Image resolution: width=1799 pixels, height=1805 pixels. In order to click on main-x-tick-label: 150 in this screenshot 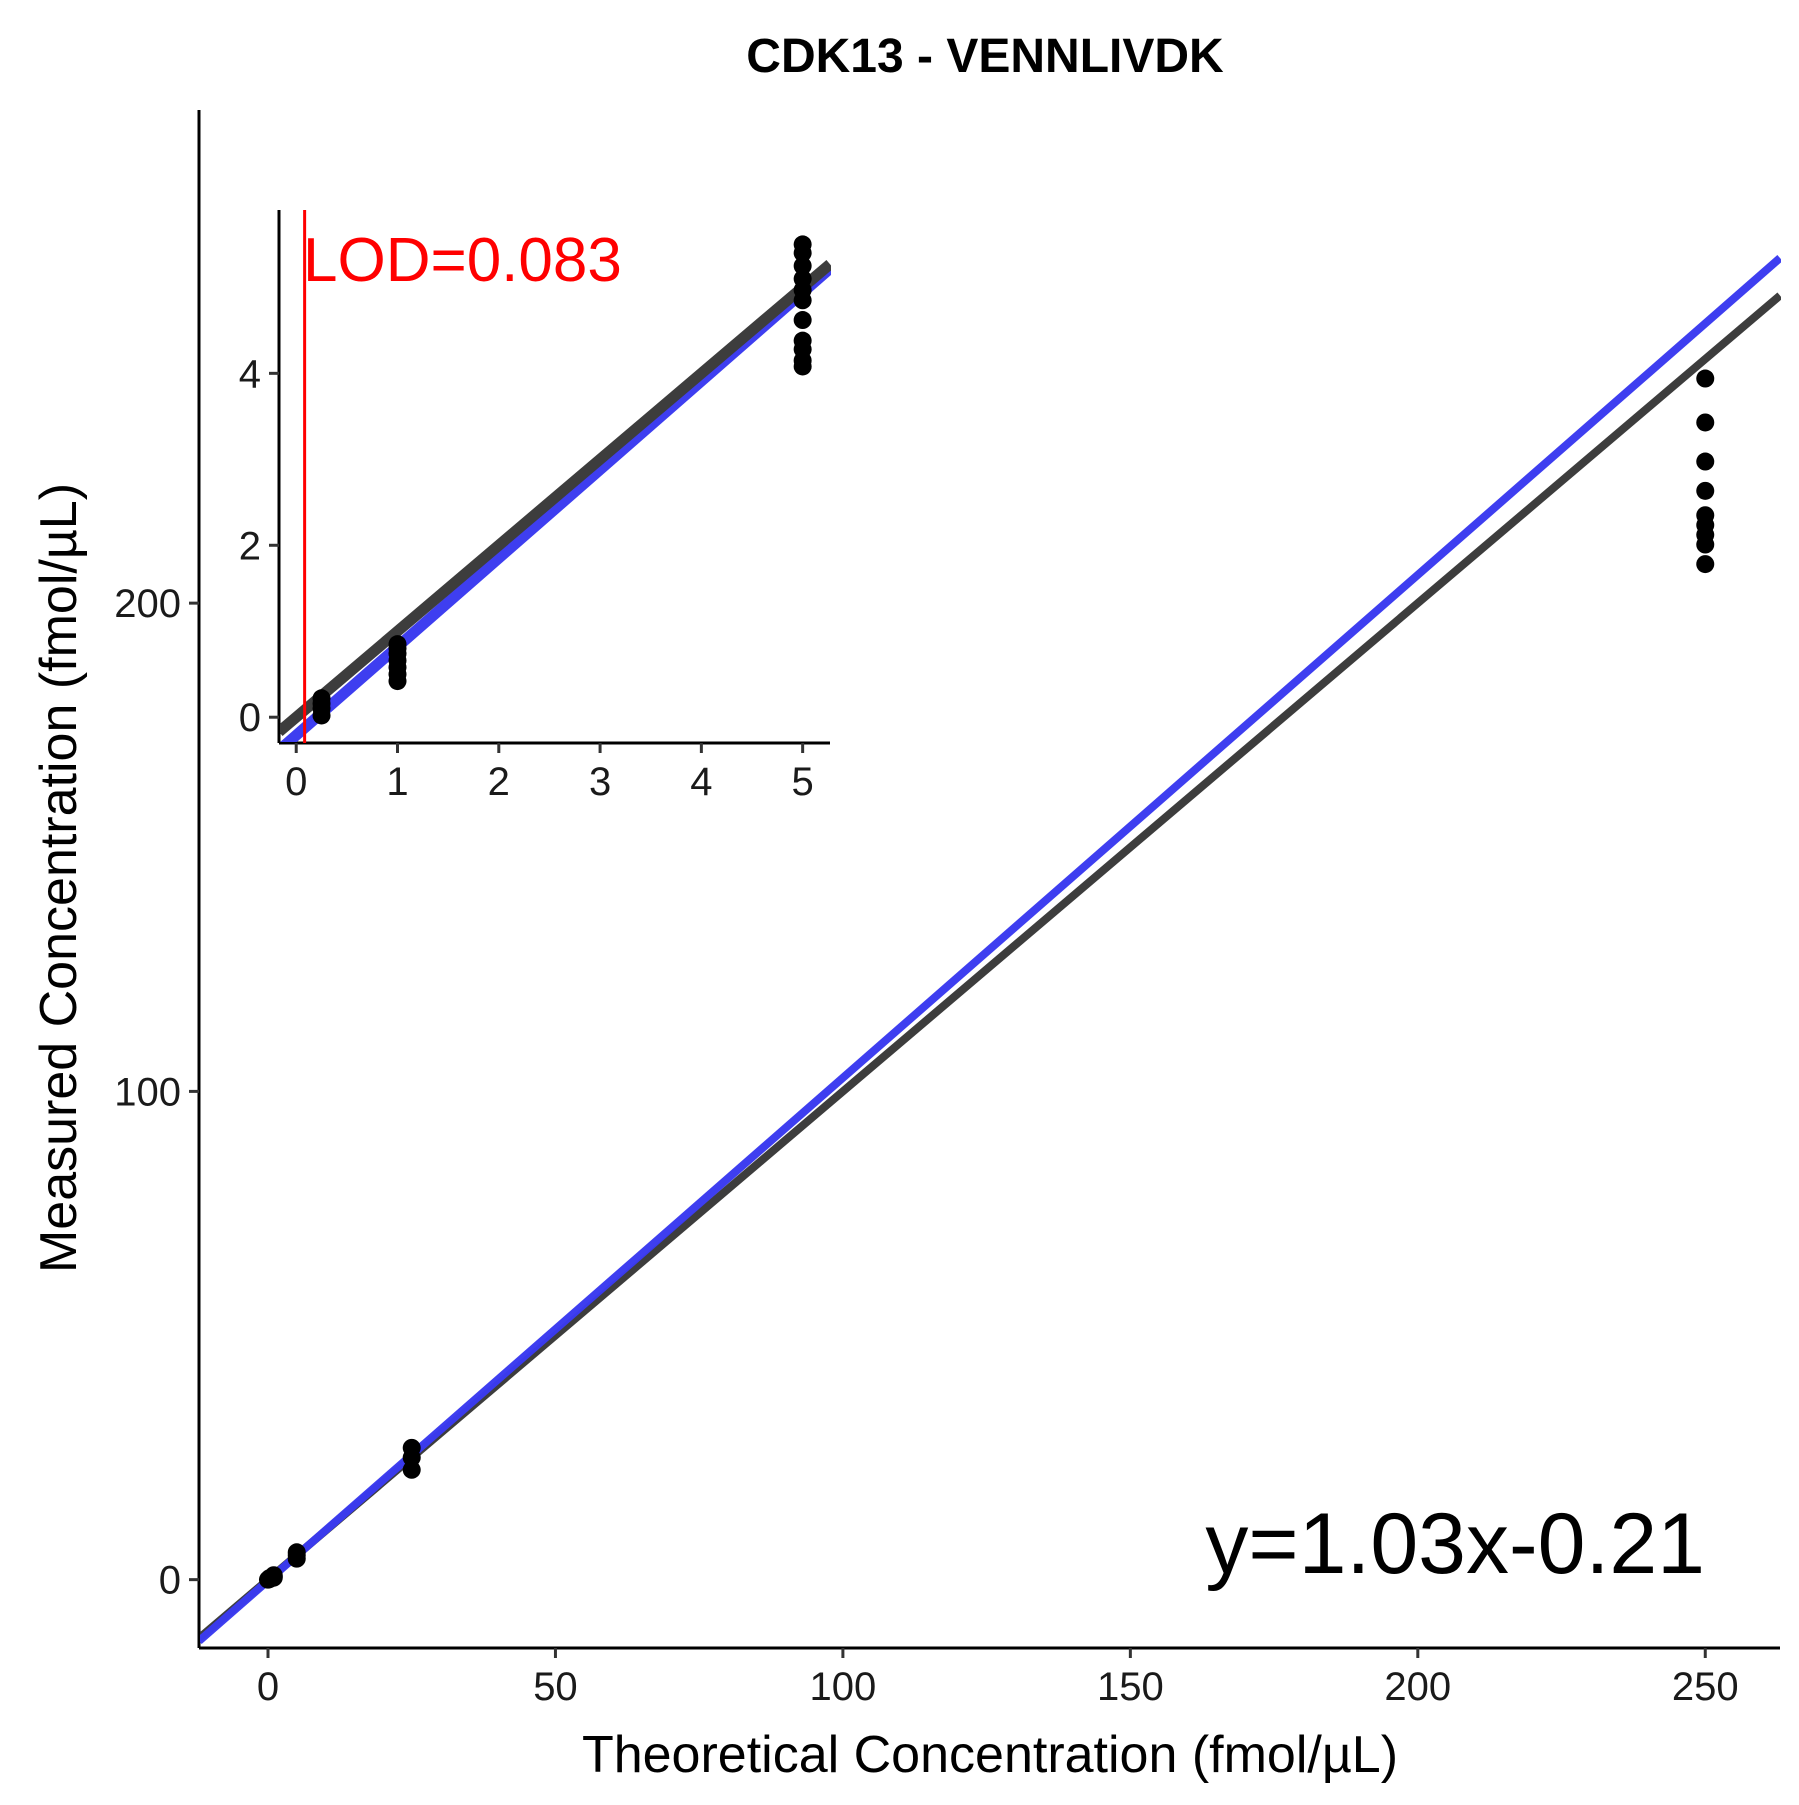, I will do `click(1130, 1687)`.